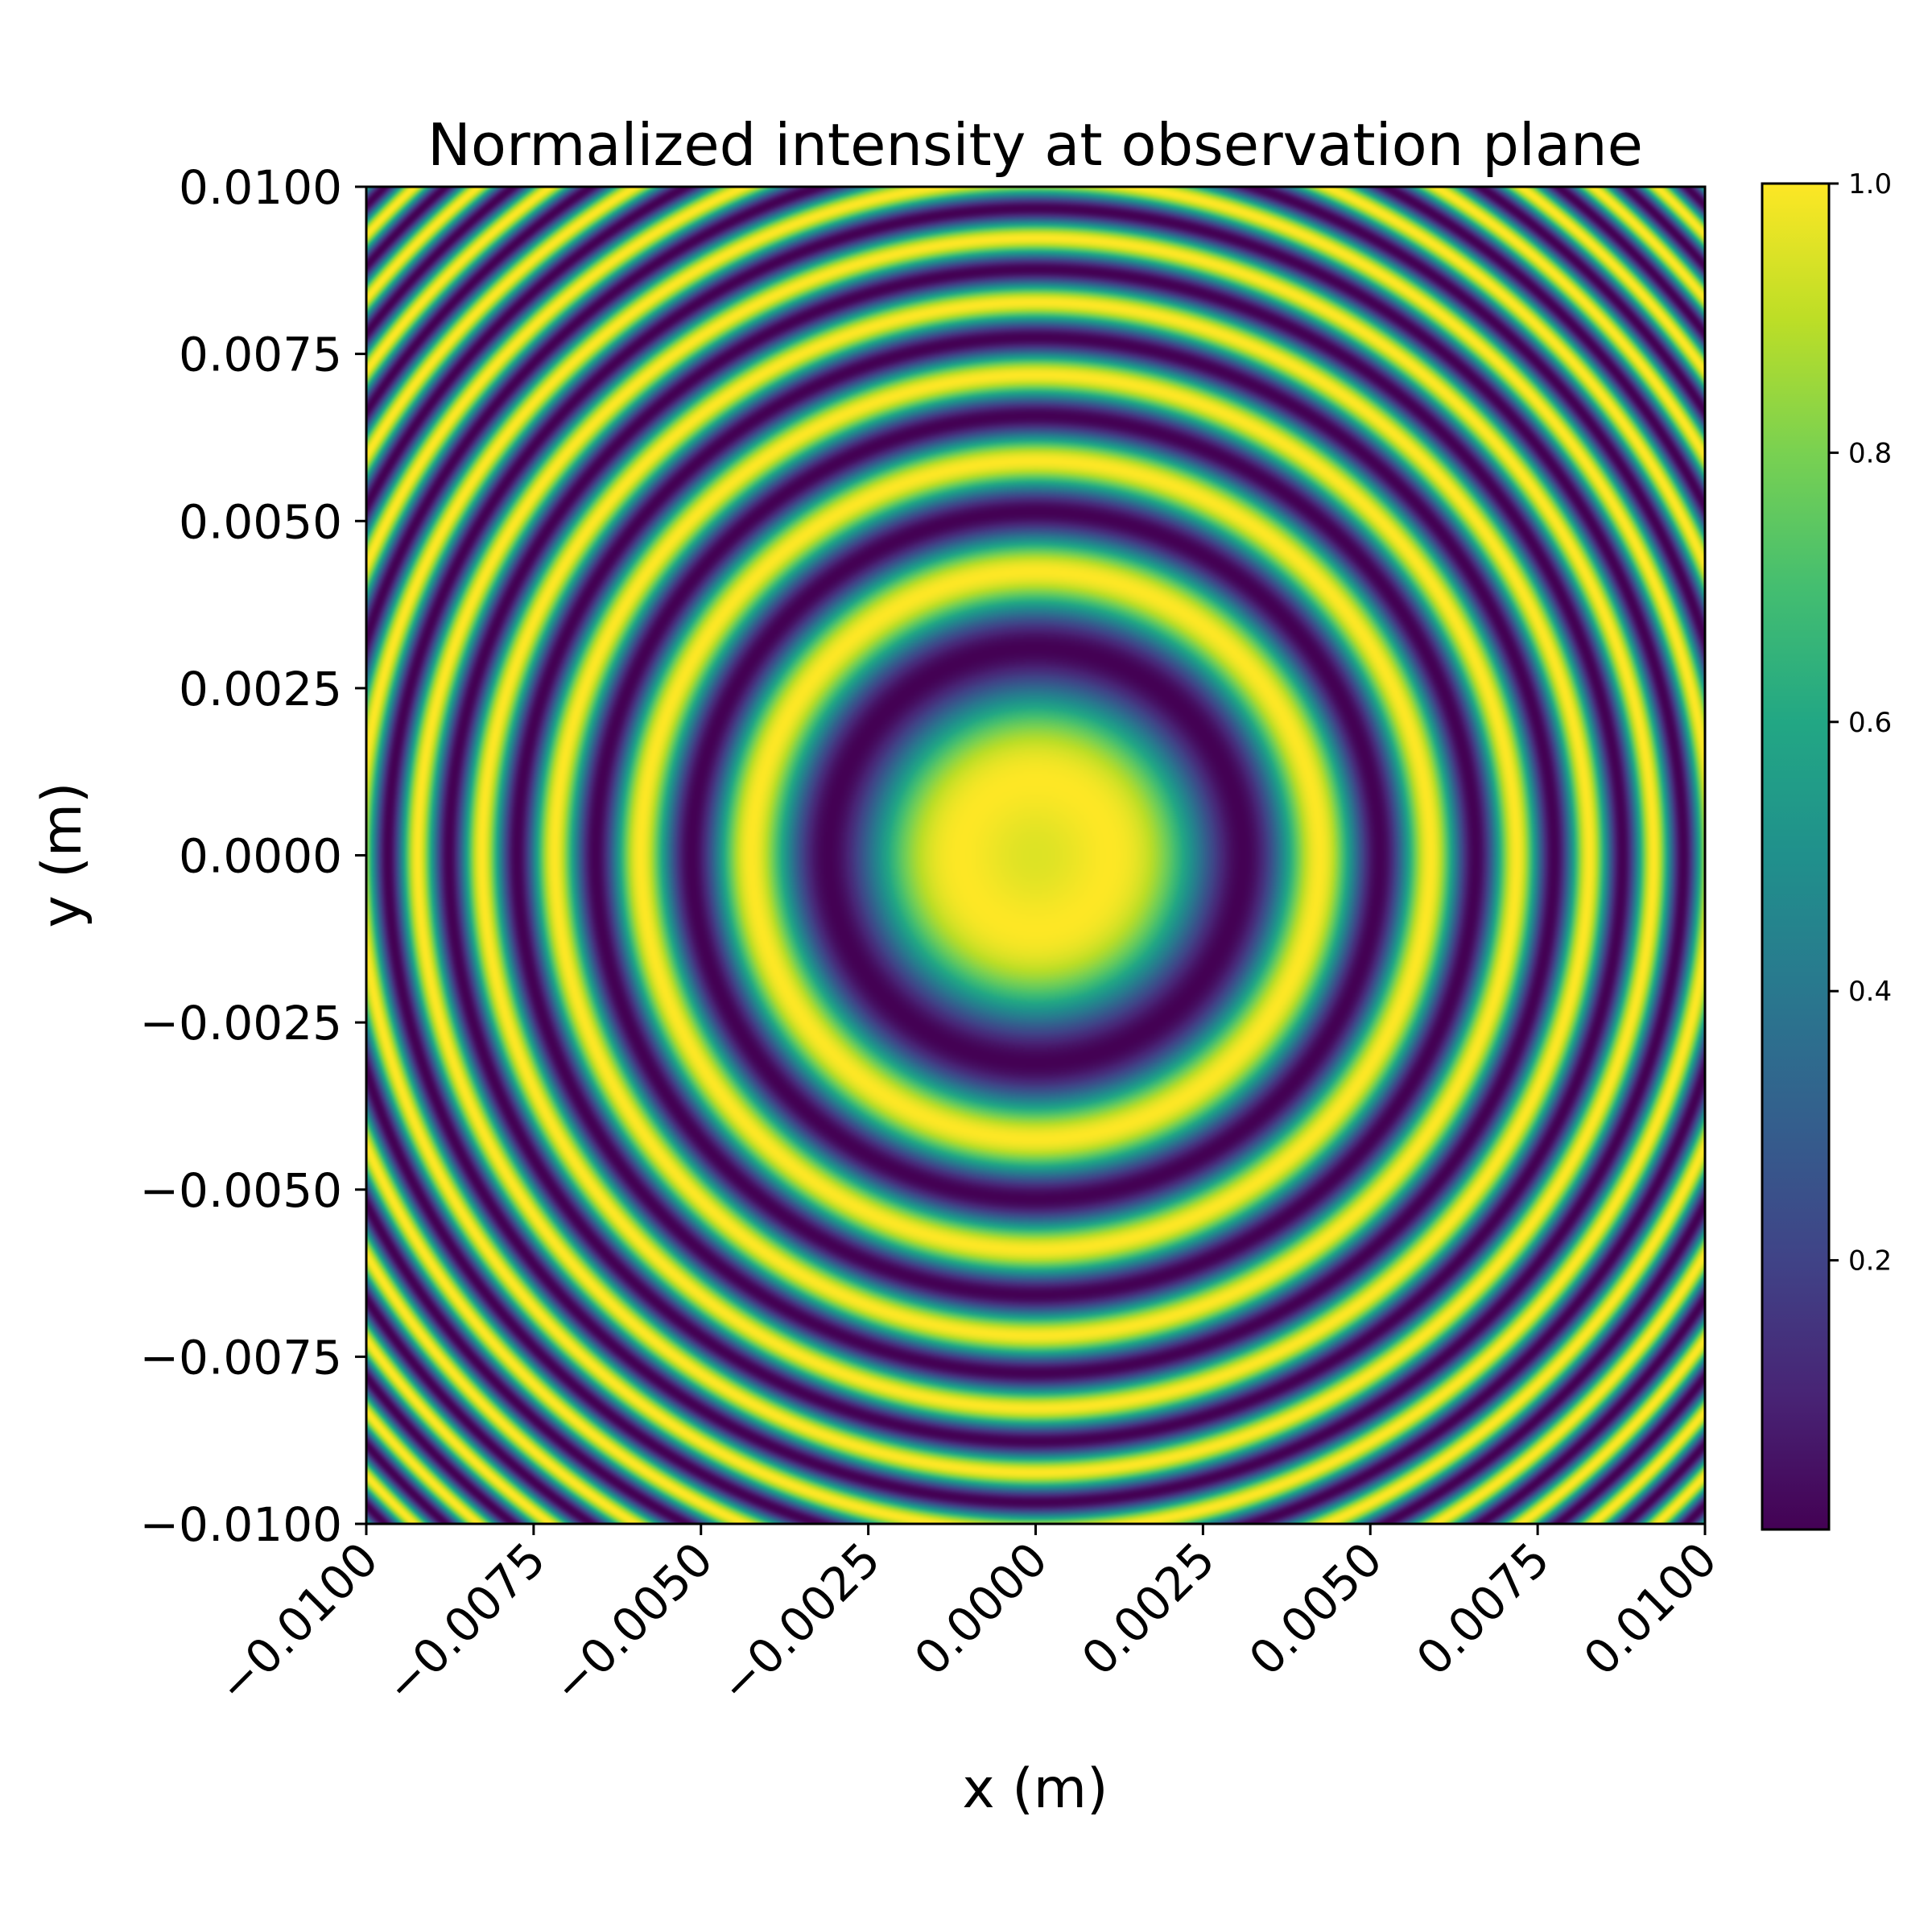 This screenshot has height=1932, width=1932. Describe the element at coordinates (1148, 1609) in the screenshot. I see `x-tick-label: 0.0025` at that location.